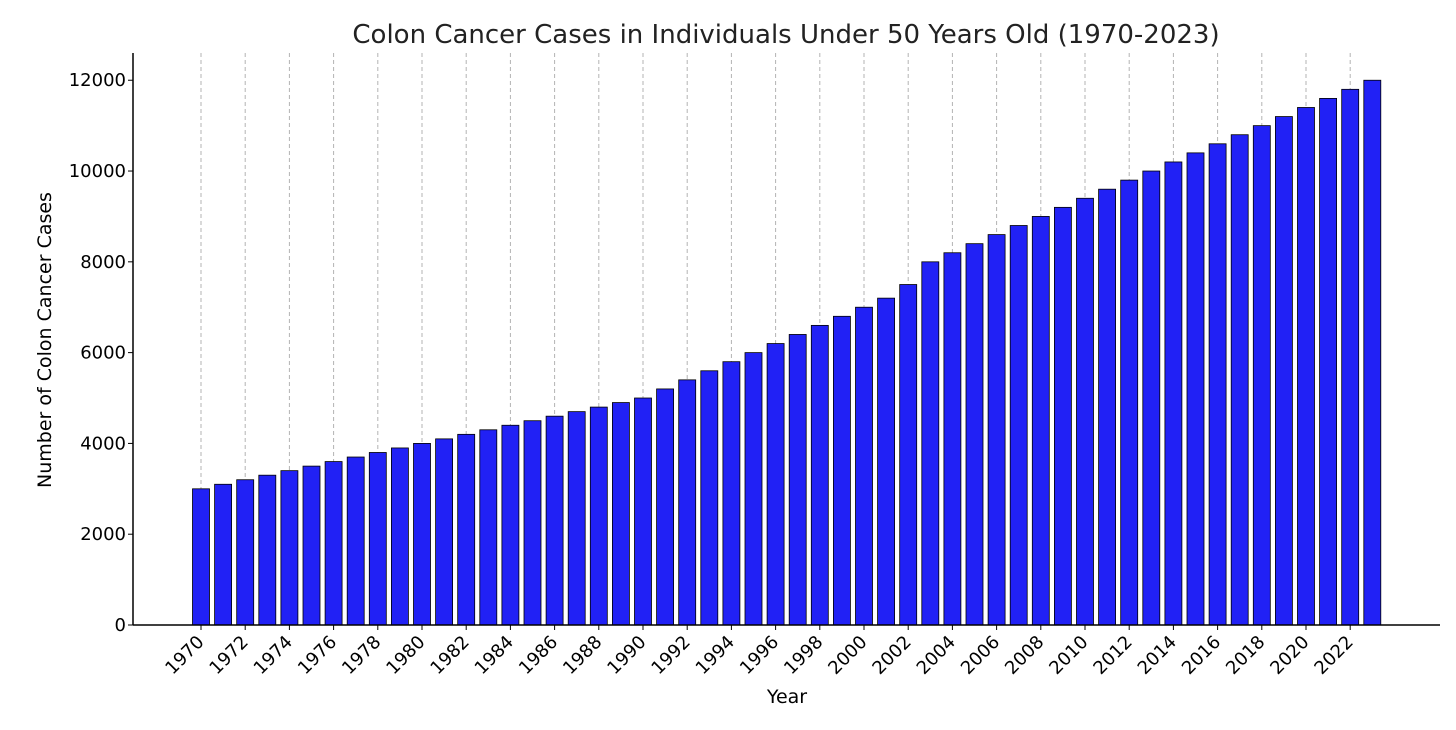 The image size is (1456, 730). What do you see at coordinates (311, 545) in the screenshot?
I see `bar-1975` at bounding box center [311, 545].